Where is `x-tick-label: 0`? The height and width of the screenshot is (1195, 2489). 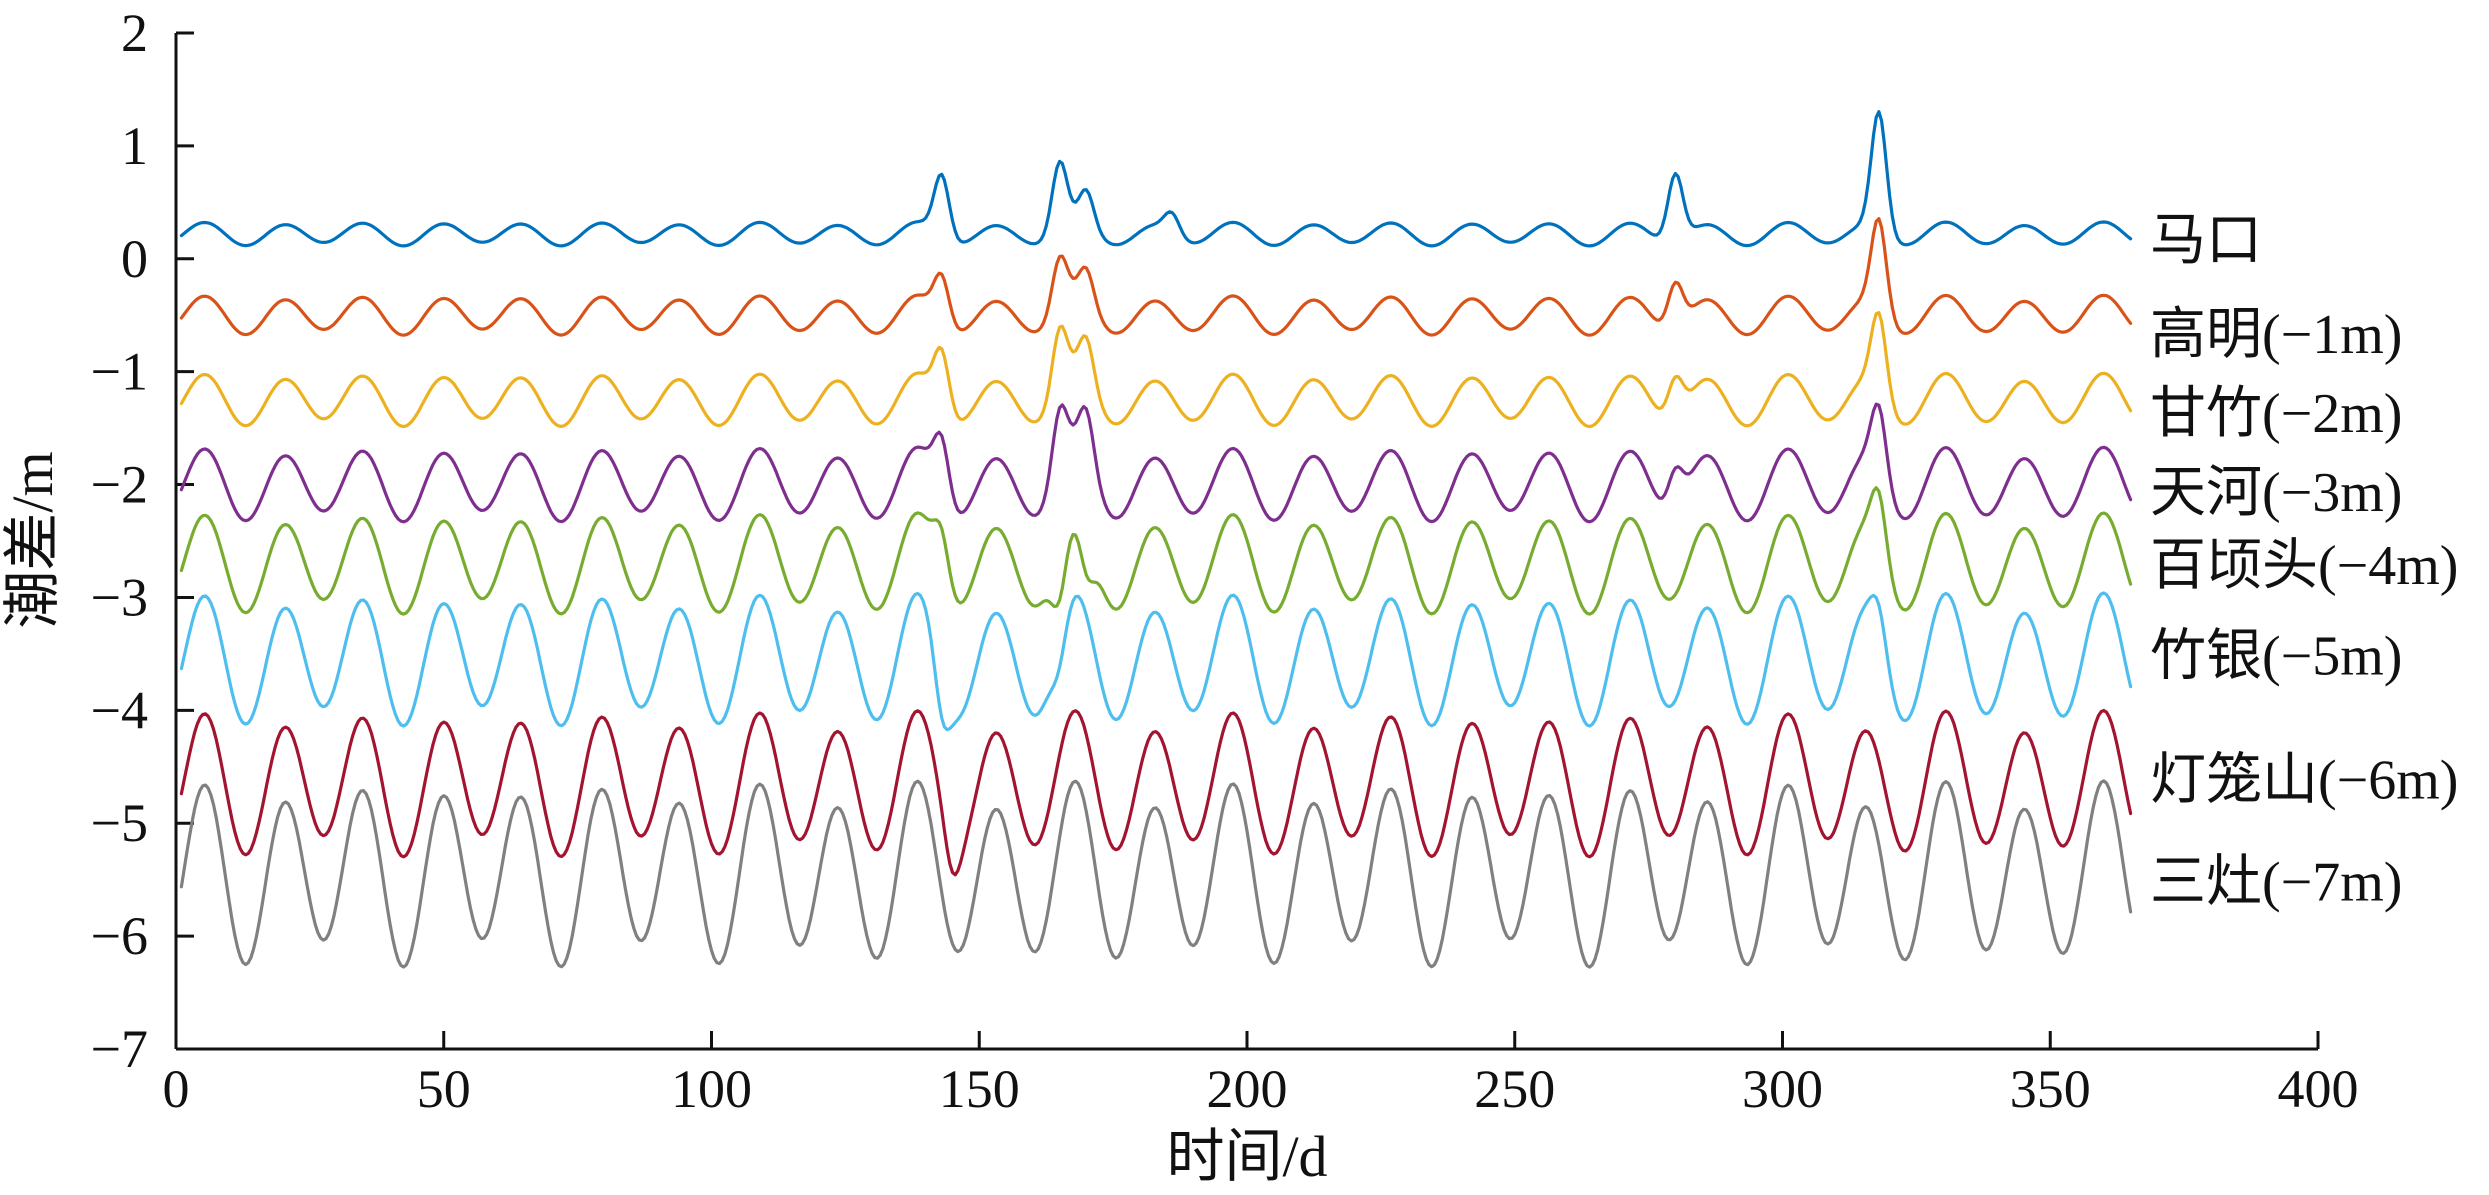 x-tick-label: 0 is located at coordinates (176, 1089).